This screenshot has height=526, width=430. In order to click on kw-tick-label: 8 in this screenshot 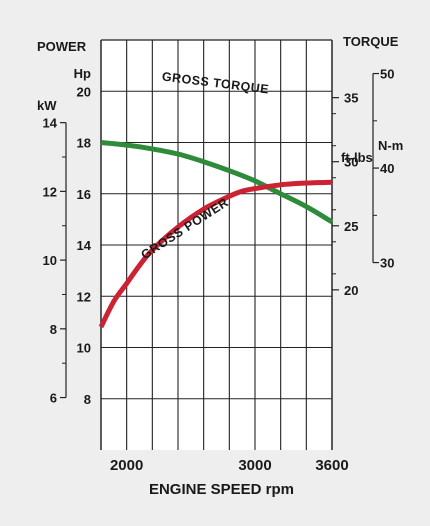, I will do `click(53, 329)`.